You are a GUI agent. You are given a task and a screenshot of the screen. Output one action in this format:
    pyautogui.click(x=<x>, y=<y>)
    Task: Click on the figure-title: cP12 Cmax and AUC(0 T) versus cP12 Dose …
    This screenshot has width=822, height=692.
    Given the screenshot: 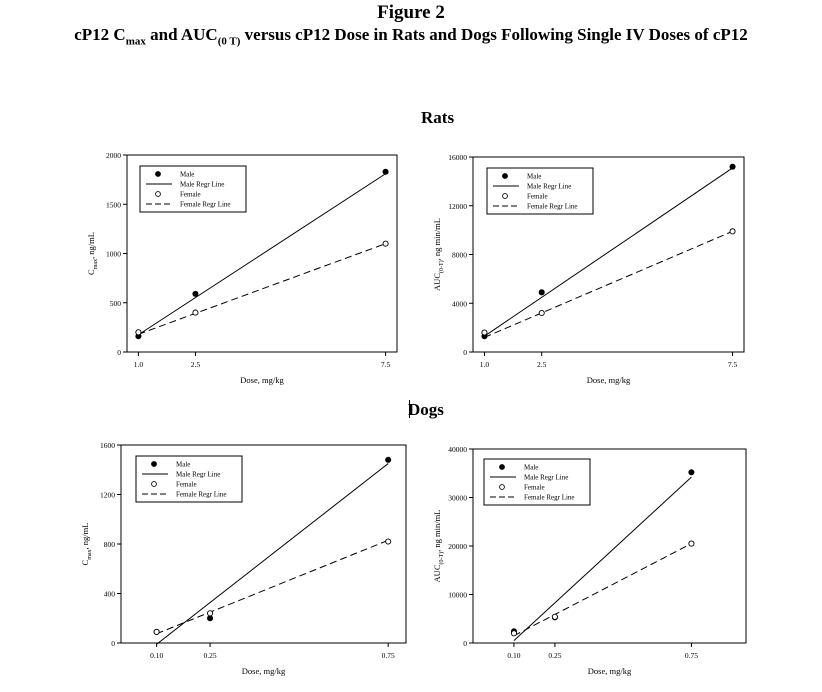 What is the action you would take?
    pyautogui.click(x=411, y=38)
    